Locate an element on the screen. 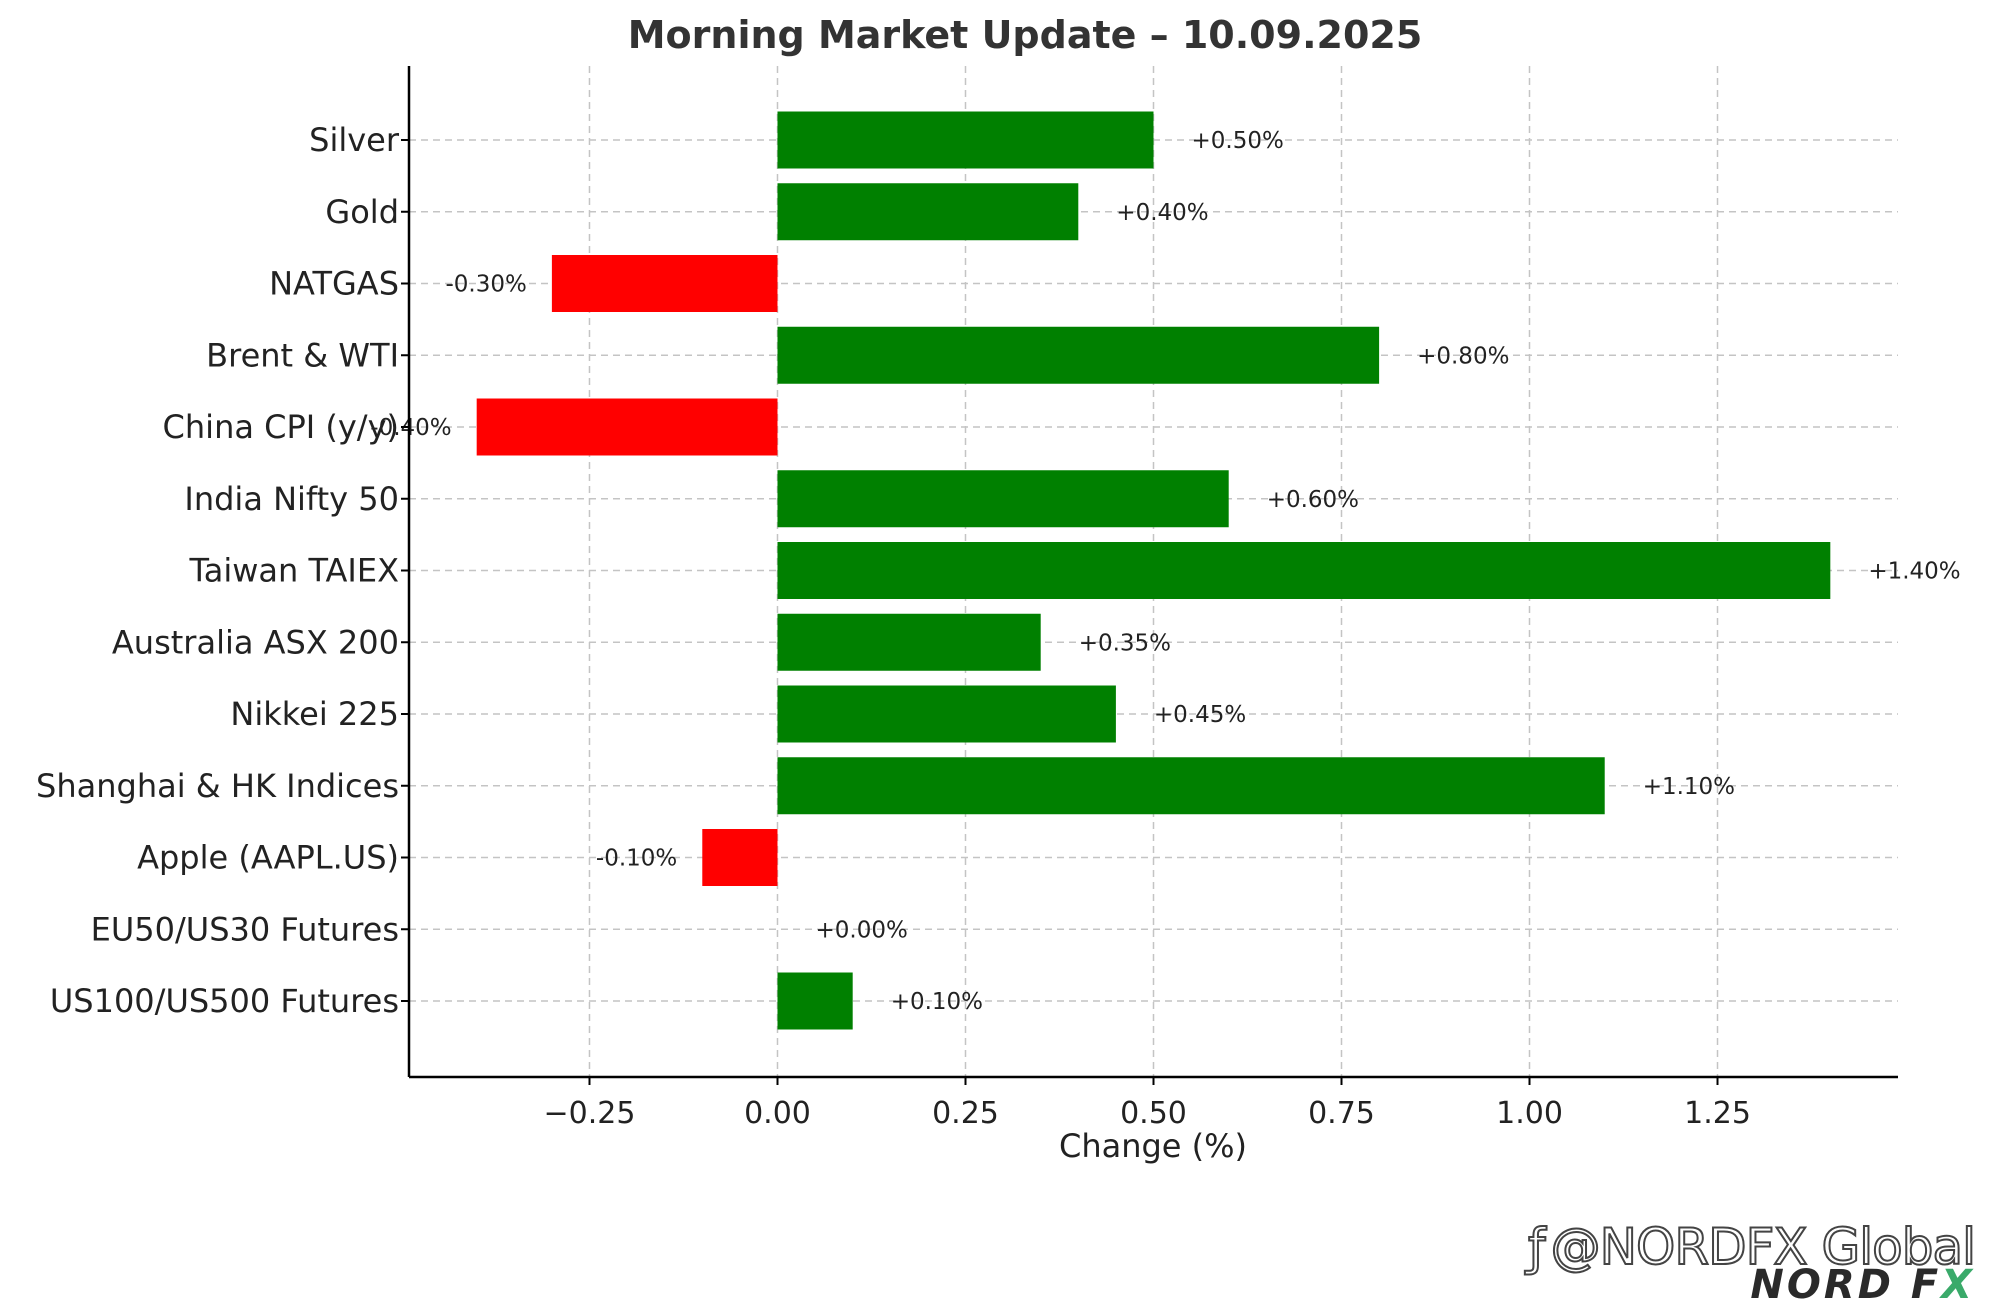  x-axis-label: Change (%) is located at coordinates (1153, 1146).